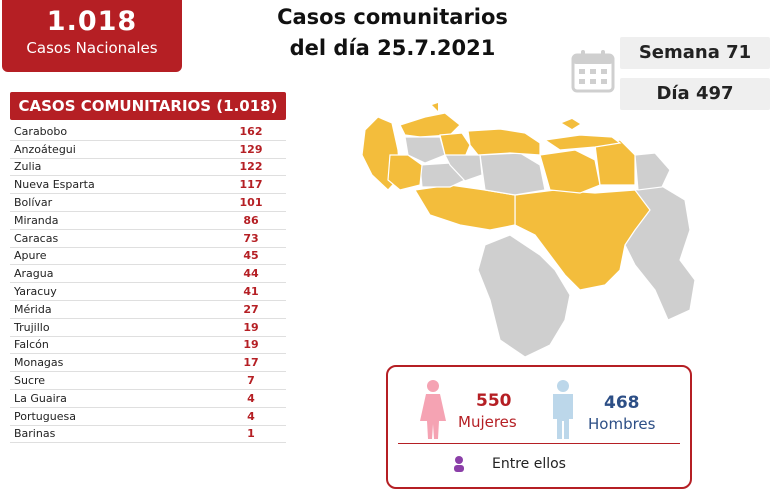 This screenshot has width=780, height=489. I want to click on state-cases: 17, so click(251, 363).